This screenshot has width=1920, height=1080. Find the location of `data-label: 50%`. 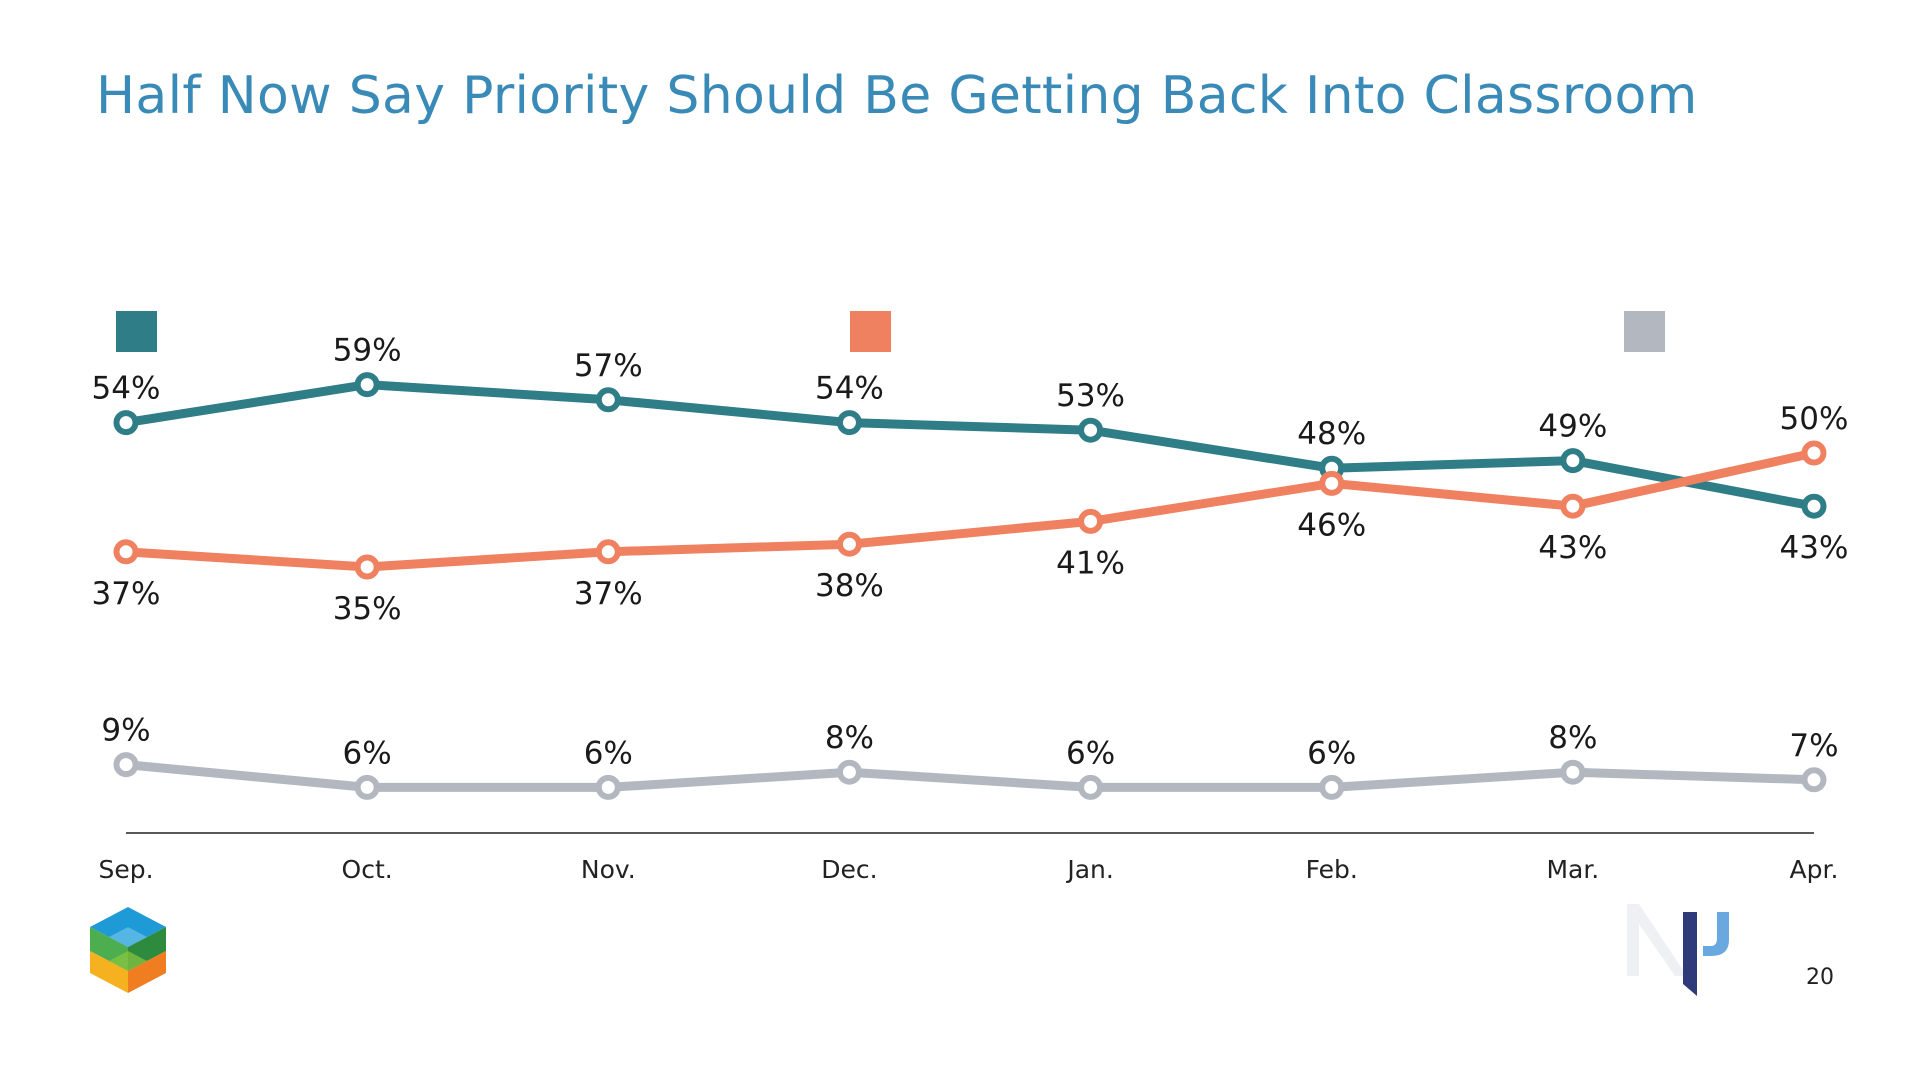

data-label: 50% is located at coordinates (1814, 419).